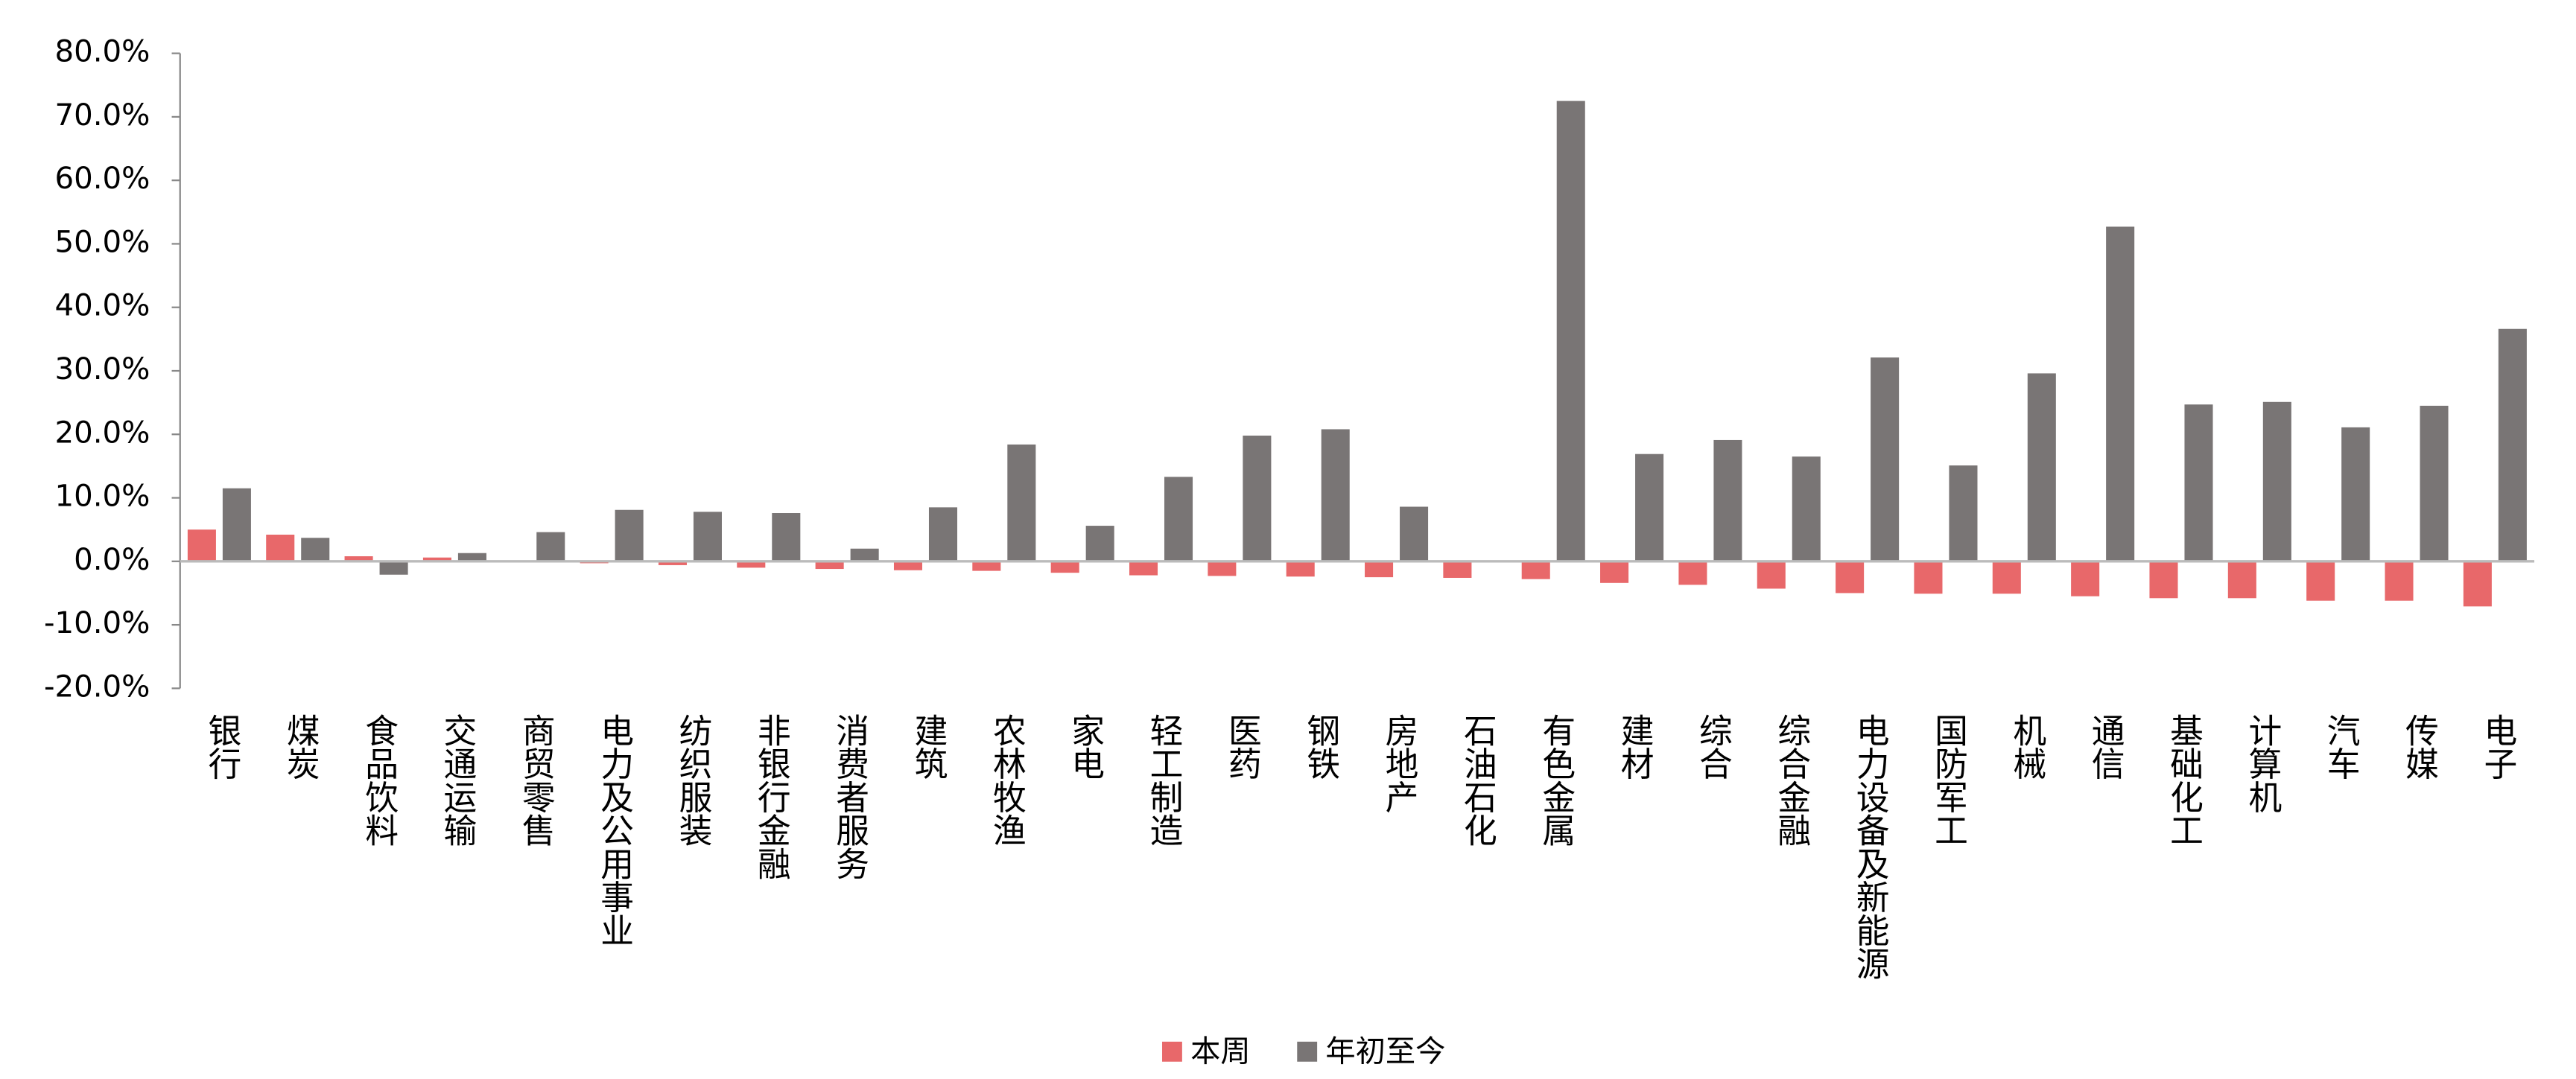 This screenshot has width=2576, height=1079. Describe the element at coordinates (2105, 746) in the screenshot. I see `x-tick-label: 通信` at that location.